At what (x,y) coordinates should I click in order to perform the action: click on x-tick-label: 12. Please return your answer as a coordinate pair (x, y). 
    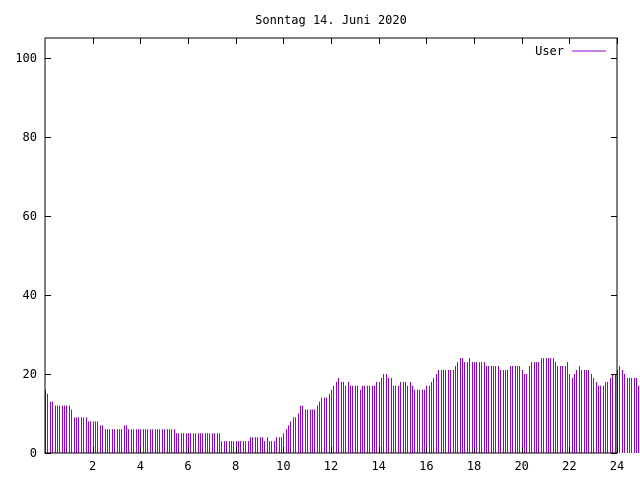
    Looking at the image, I should click on (331, 466).